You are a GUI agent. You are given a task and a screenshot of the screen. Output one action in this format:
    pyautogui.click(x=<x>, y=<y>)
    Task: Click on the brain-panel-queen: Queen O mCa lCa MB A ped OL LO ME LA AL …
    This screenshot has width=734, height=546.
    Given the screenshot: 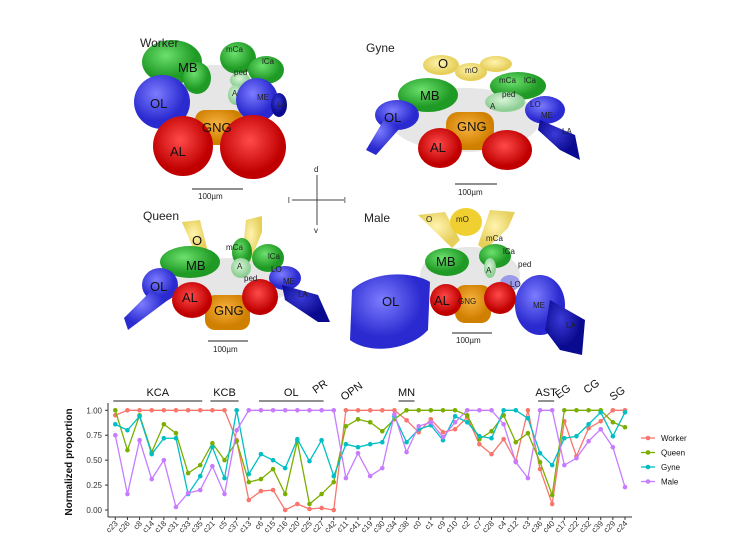 What is the action you would take?
    pyautogui.click(x=227, y=281)
    